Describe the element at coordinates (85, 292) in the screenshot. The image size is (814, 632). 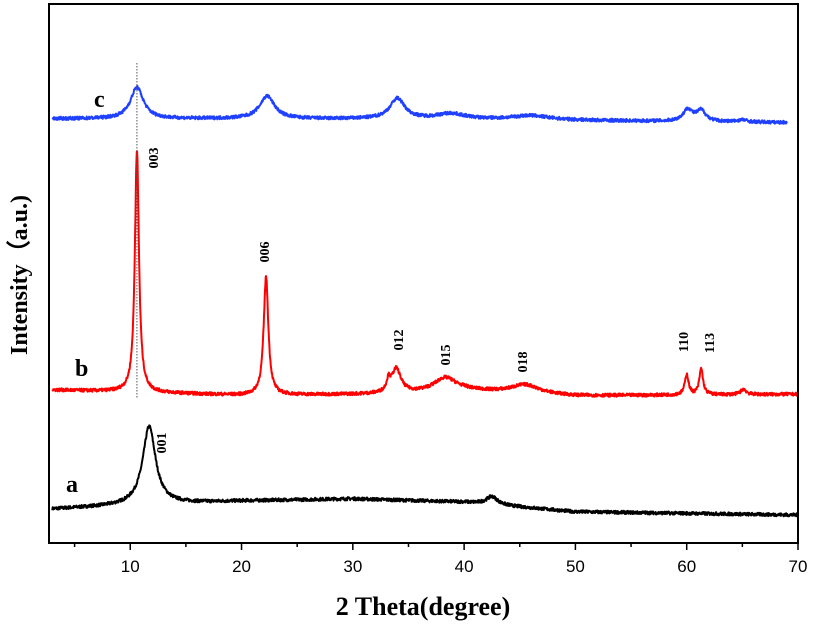
I see `curve-labels: a b c` at that location.